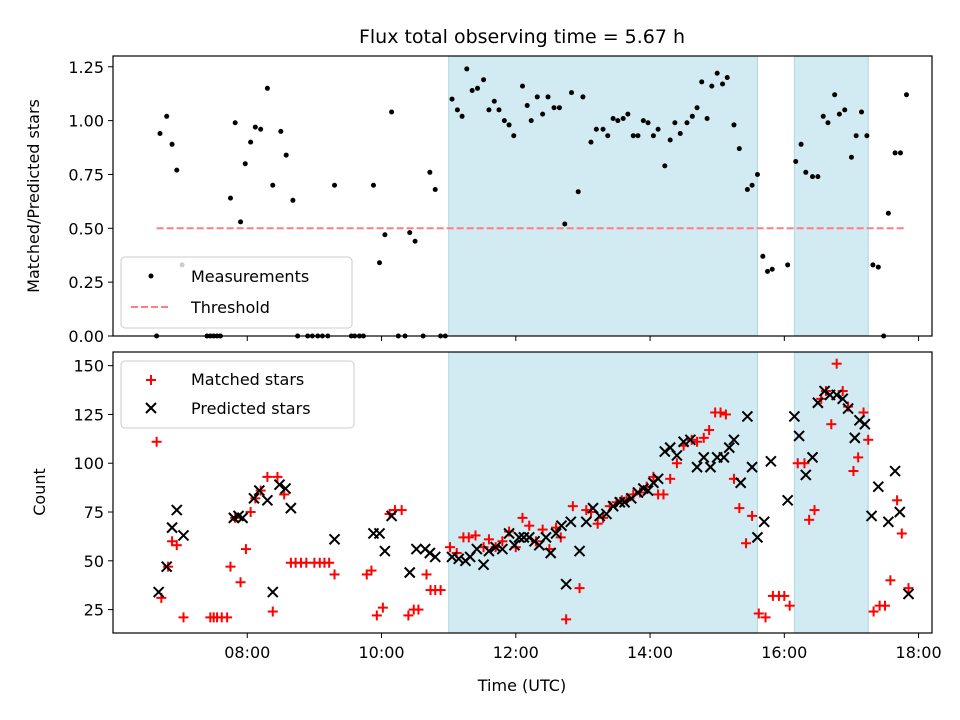 The width and height of the screenshot is (960, 720). I want to click on bottom-y-axis-label: Count, so click(39, 492).